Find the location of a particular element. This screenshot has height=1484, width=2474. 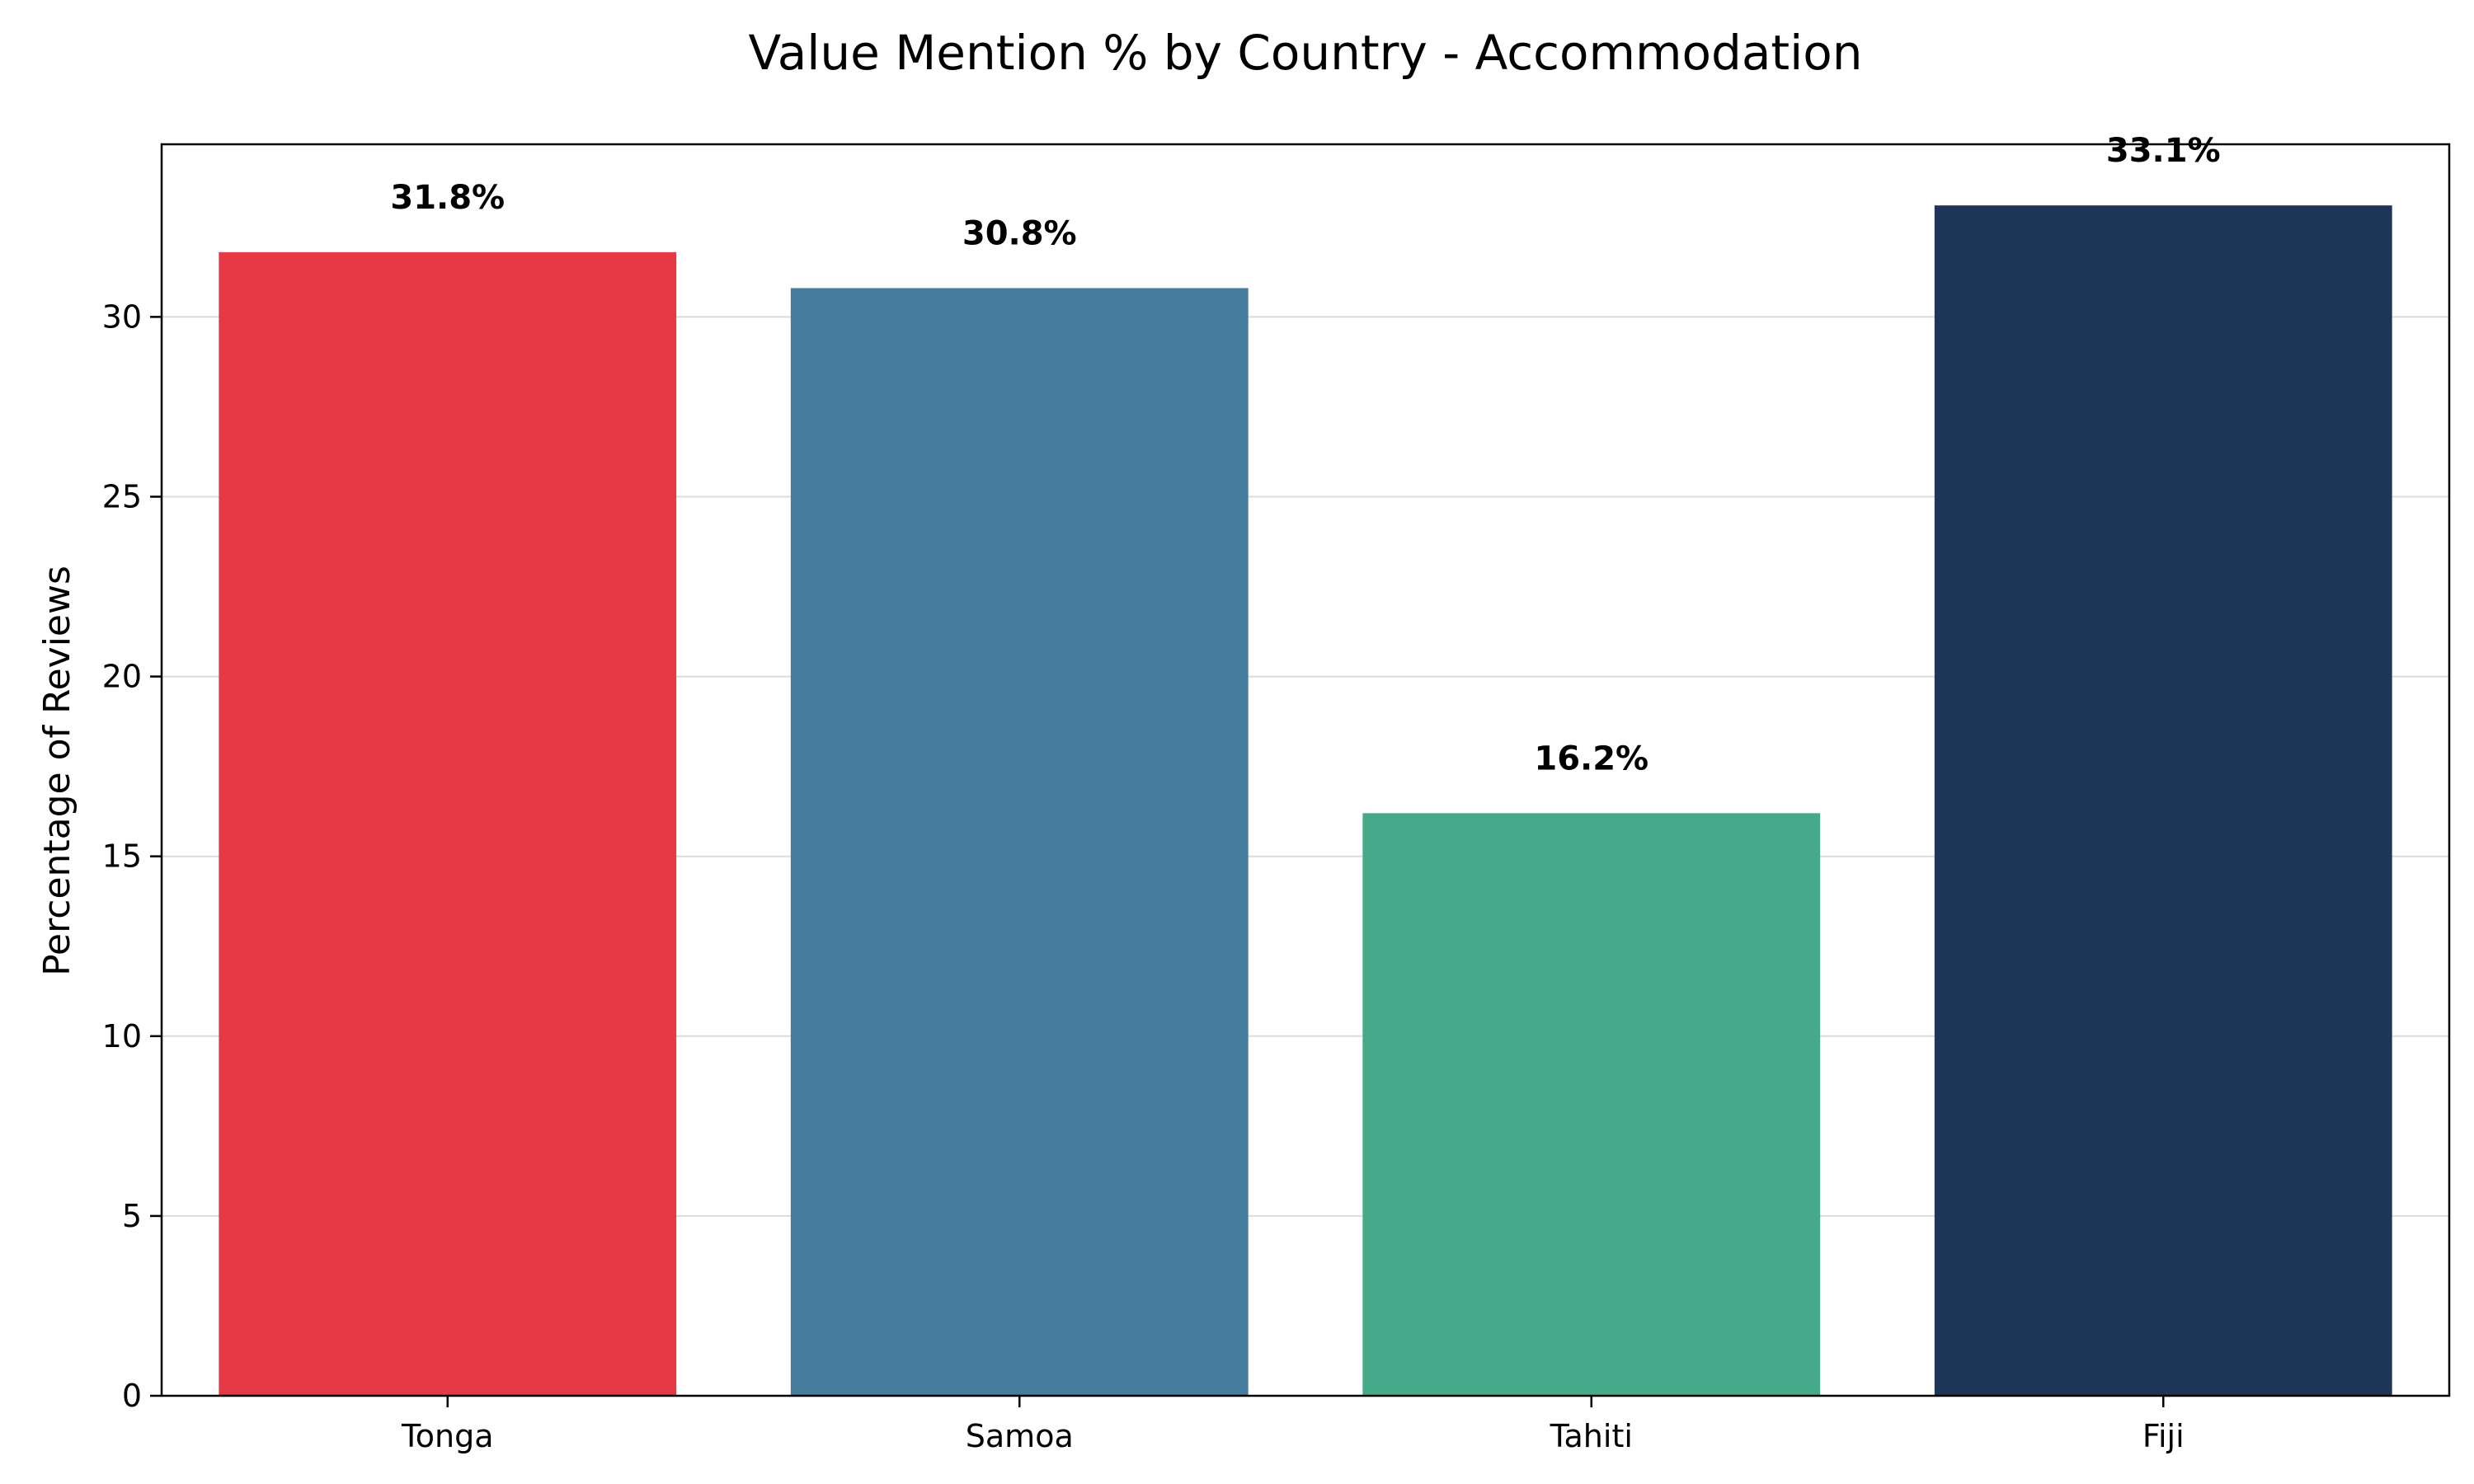

x-tick-label-fiji: Fiji is located at coordinates (2163, 1436).